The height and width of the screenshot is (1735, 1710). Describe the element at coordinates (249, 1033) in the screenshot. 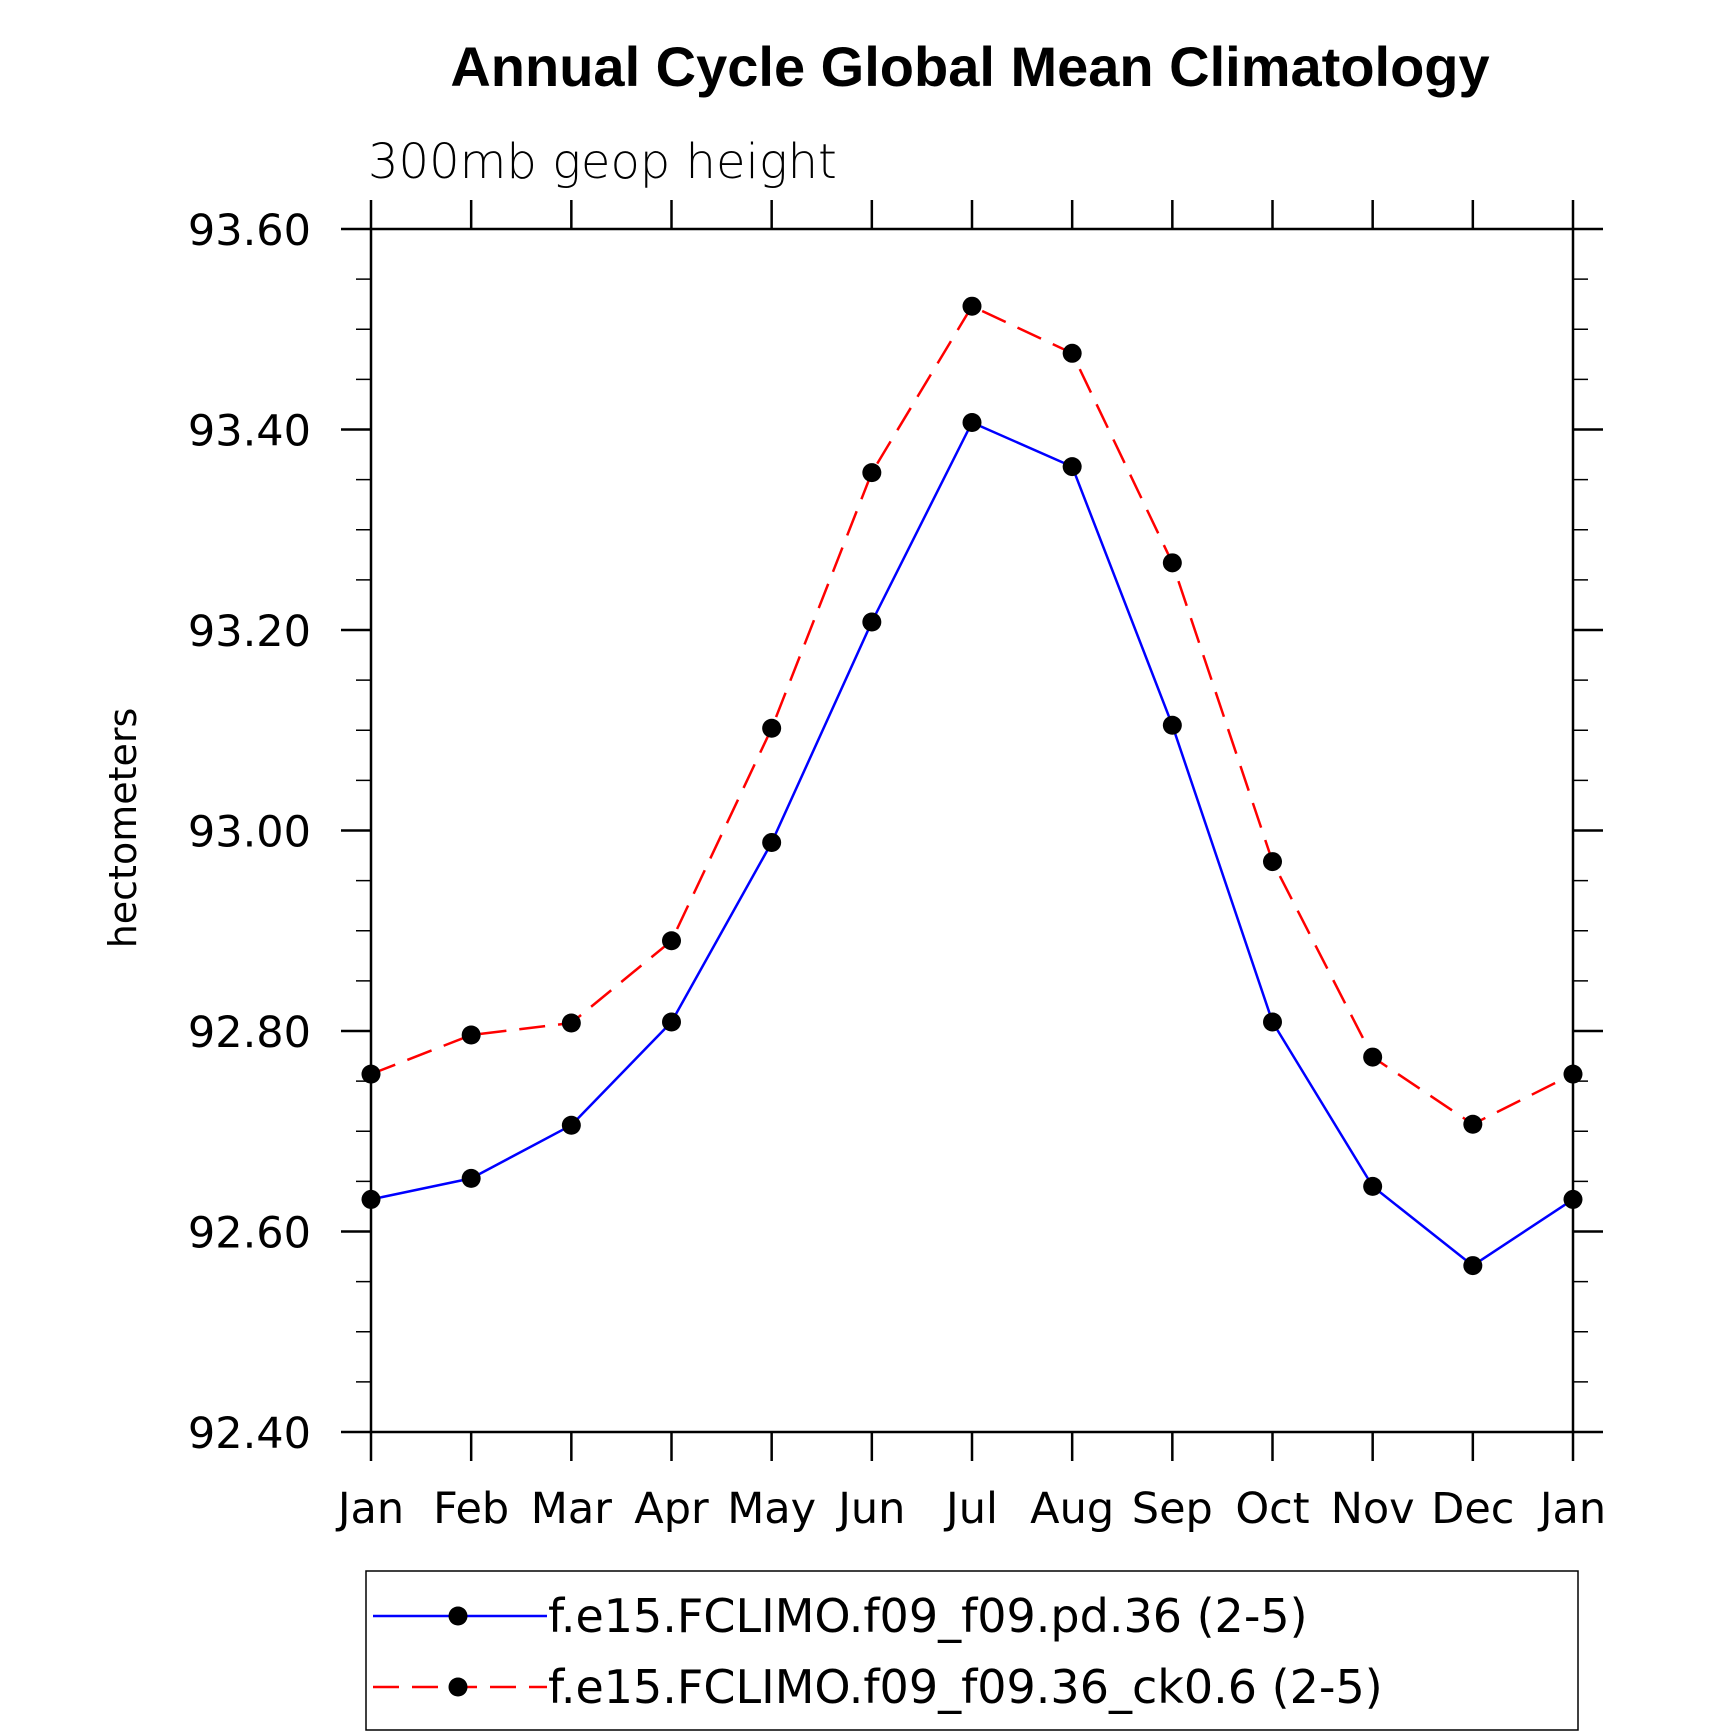

I see `y-tick-label: 92.80` at that location.